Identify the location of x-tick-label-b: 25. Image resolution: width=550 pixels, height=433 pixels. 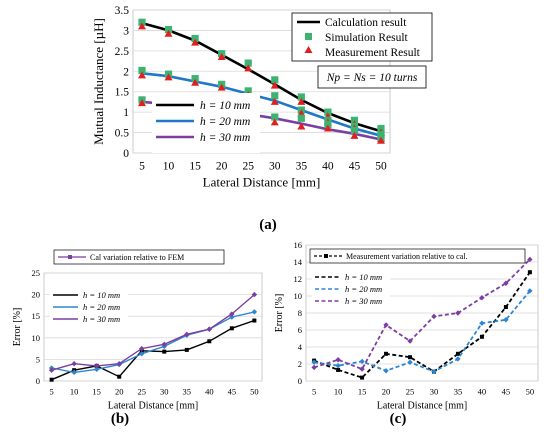
(141, 392).